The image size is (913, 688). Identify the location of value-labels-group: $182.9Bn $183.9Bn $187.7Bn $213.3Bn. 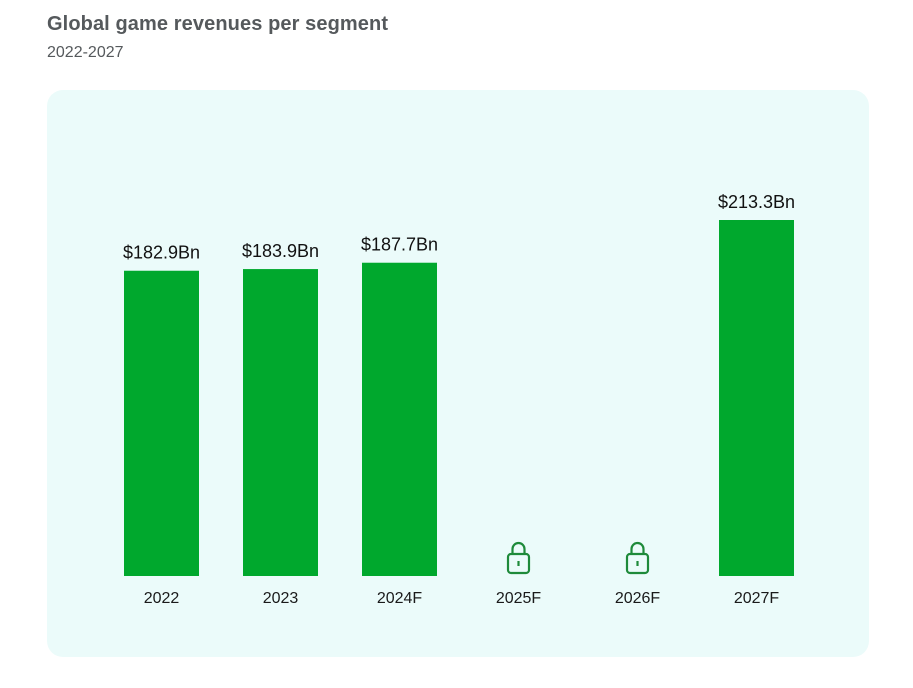
(459, 227).